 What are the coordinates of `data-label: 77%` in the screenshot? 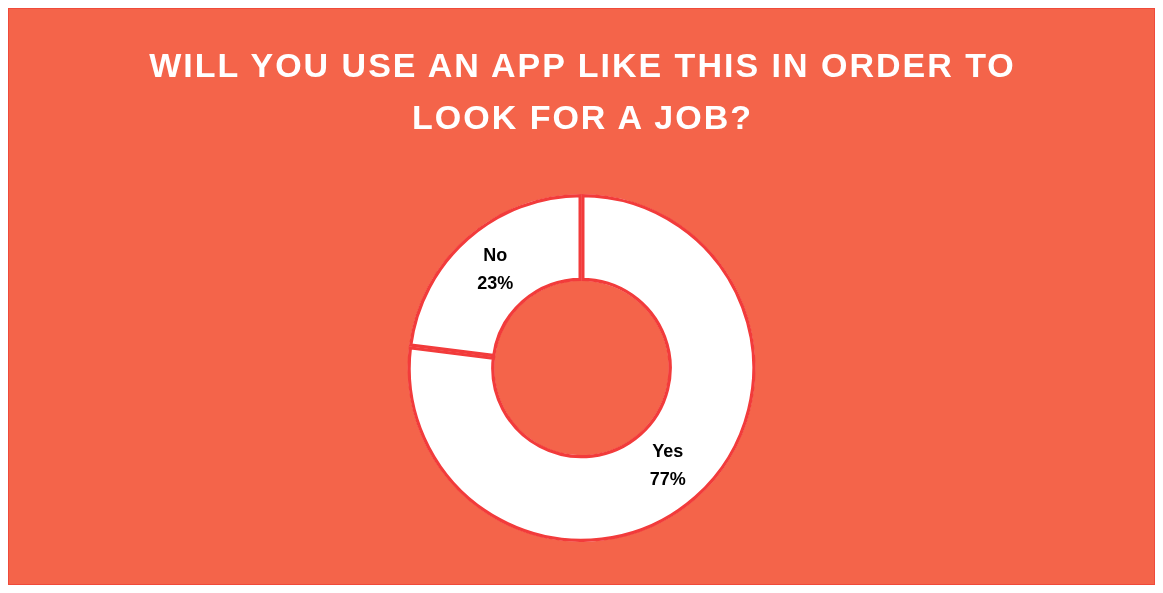 It's located at (667, 478).